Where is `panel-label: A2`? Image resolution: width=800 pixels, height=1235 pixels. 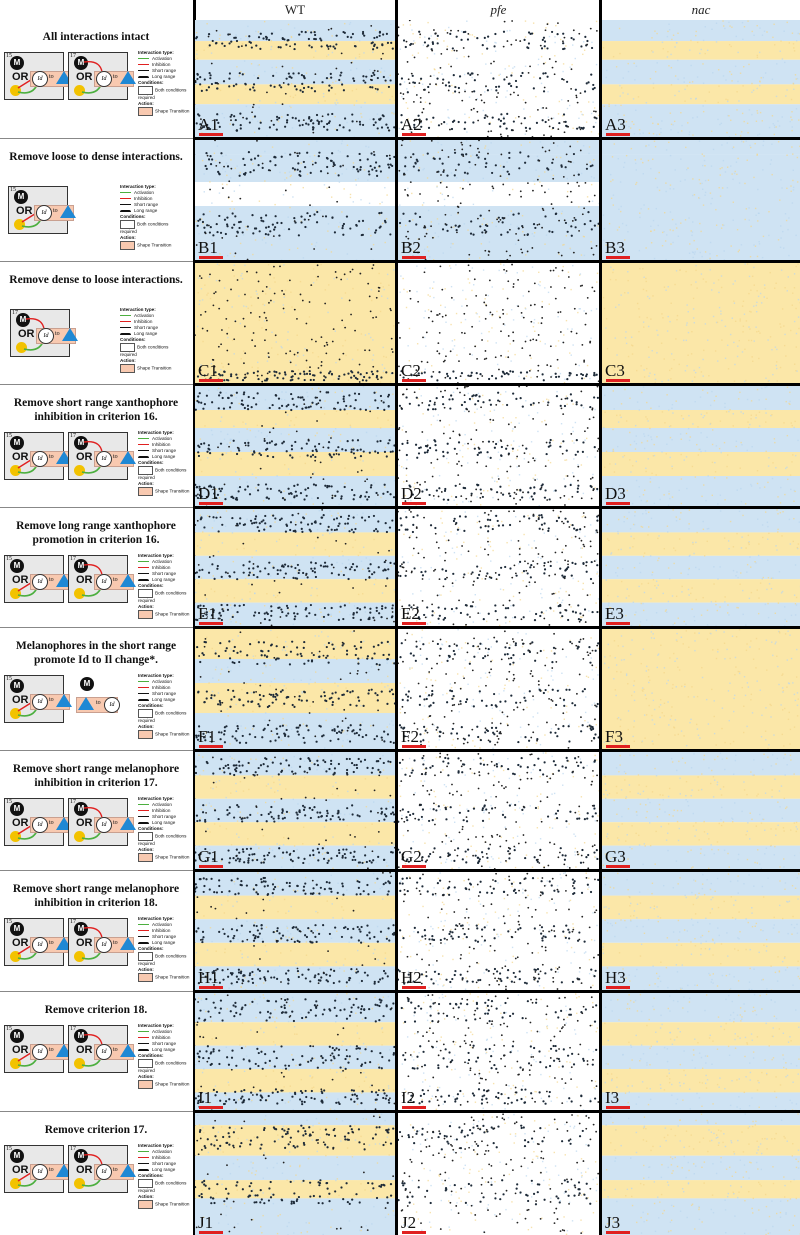 panel-label: A2 is located at coordinates (411, 124).